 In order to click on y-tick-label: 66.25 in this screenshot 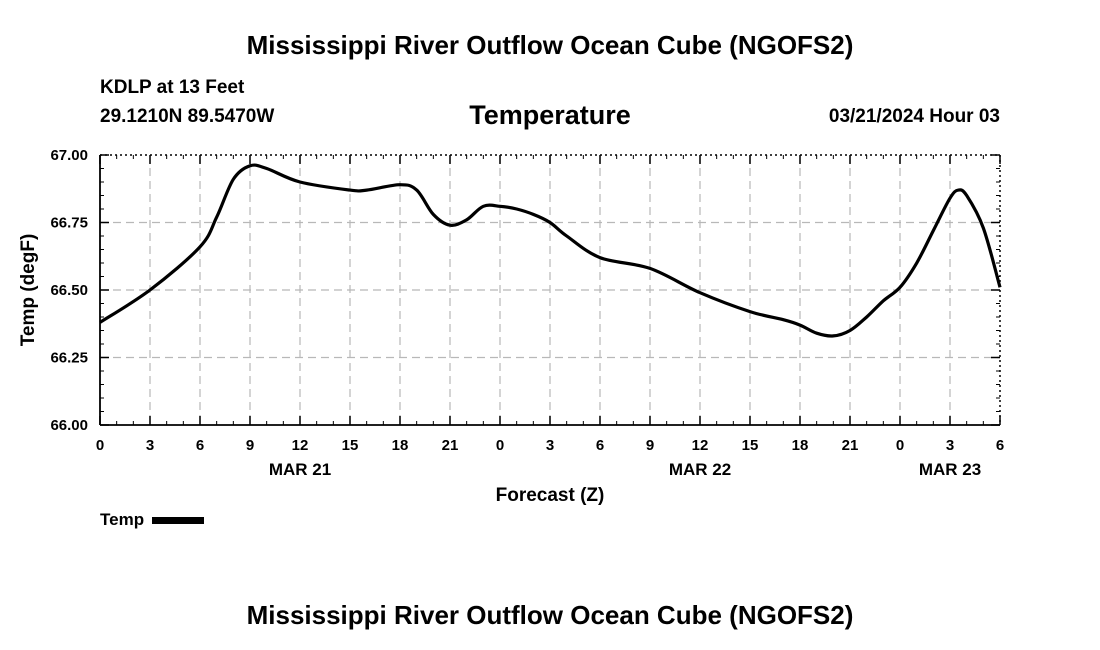, I will do `click(69, 358)`.